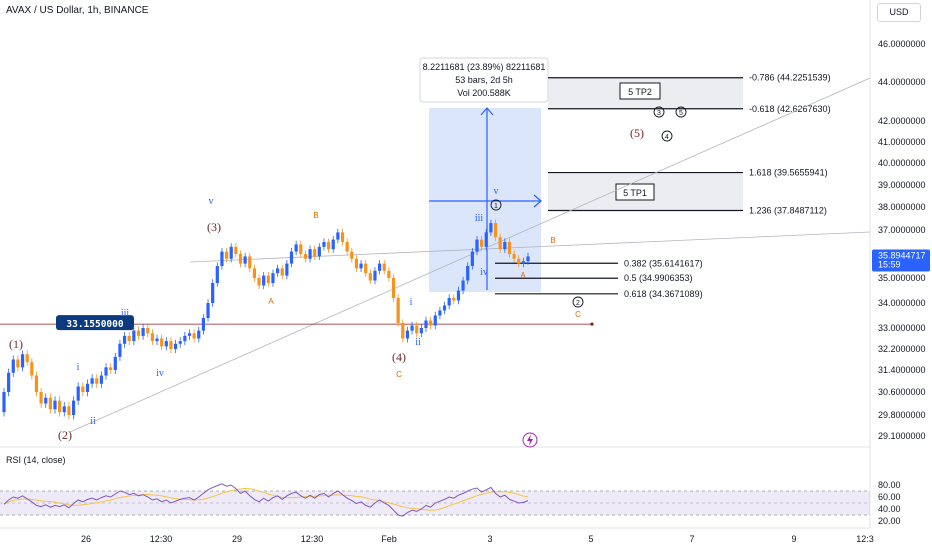 This screenshot has height=550, width=932. I want to click on price-tick-label: 44.0000000, so click(902, 82).